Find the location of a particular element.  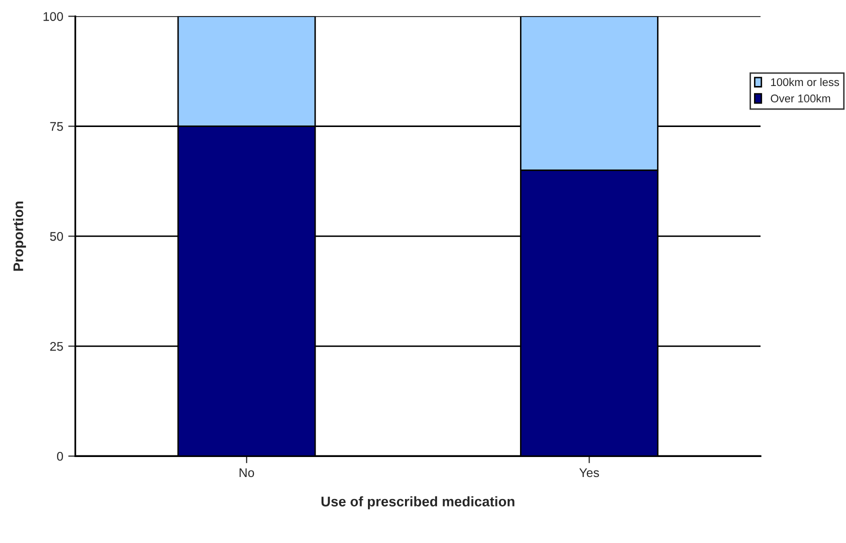

y-tick-label: 75 is located at coordinates (56, 126).